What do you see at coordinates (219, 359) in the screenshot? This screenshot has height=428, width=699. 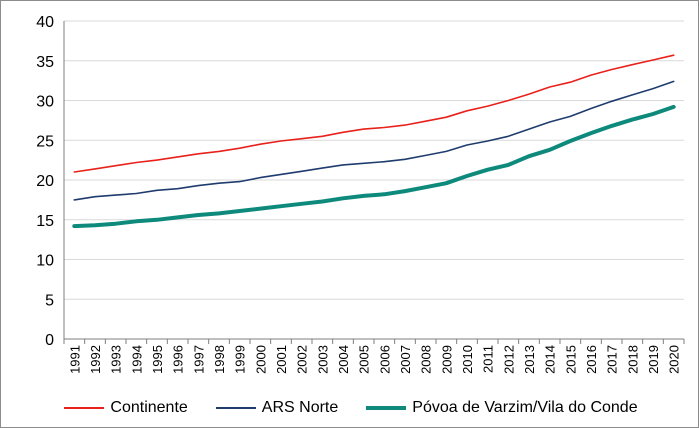 I see `x-tick-label: 1998` at bounding box center [219, 359].